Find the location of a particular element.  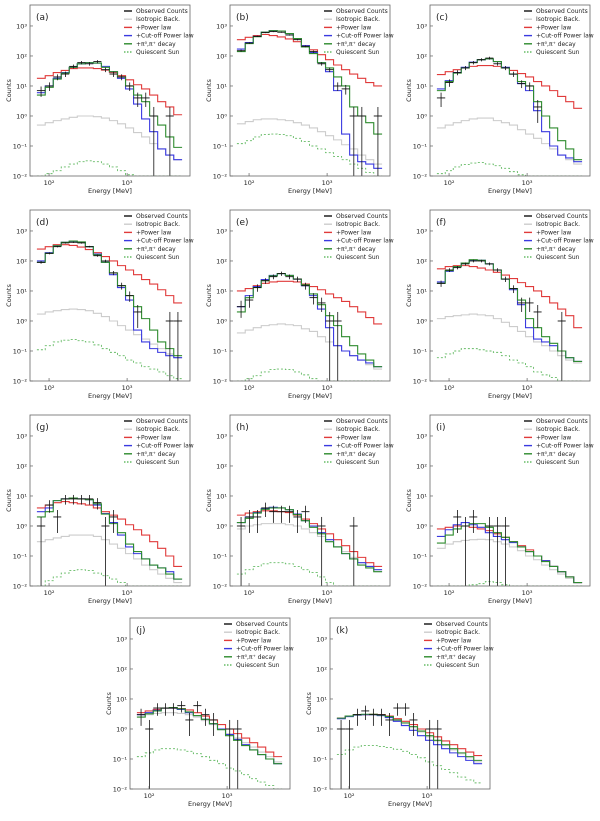

panel-label: (j) is located at coordinates (141, 631).